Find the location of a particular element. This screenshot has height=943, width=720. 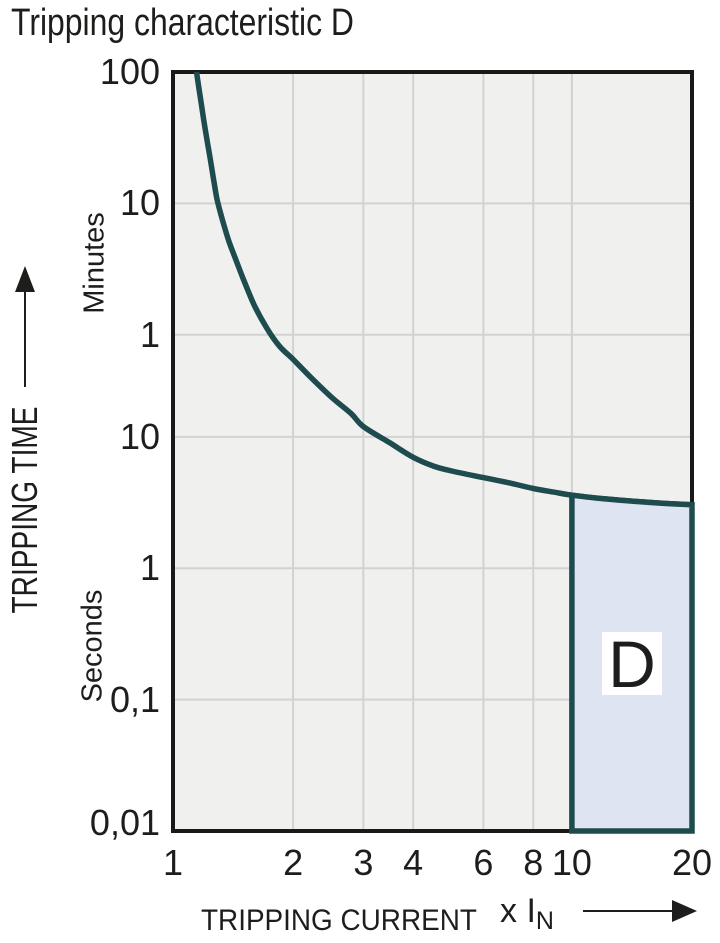

y-tick-label: 0,01 is located at coordinates (124, 822).